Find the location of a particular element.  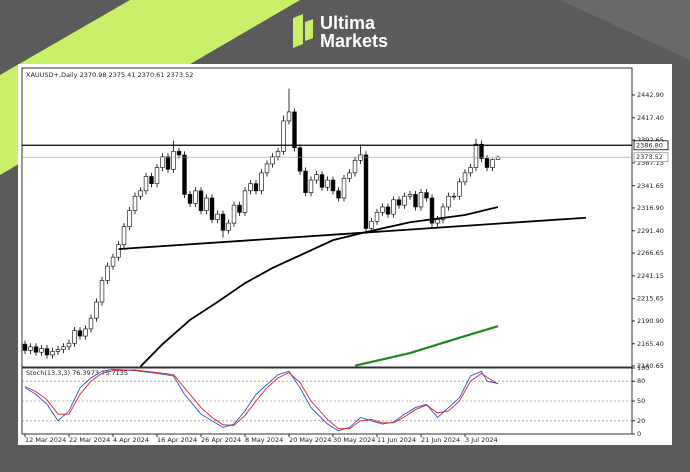

price-box-label: 2386.80 is located at coordinates (649, 145).